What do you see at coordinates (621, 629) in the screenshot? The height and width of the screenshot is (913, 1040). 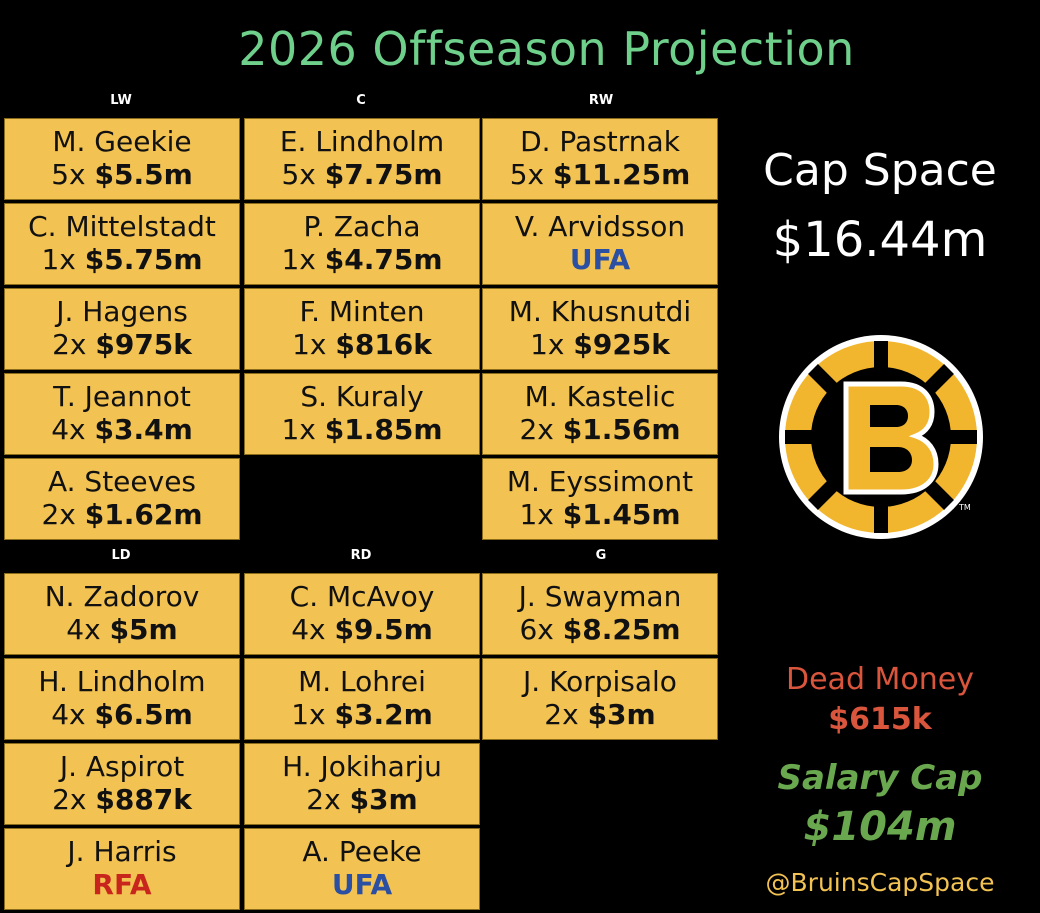 I see `contract-amount: $8.25m` at bounding box center [621, 629].